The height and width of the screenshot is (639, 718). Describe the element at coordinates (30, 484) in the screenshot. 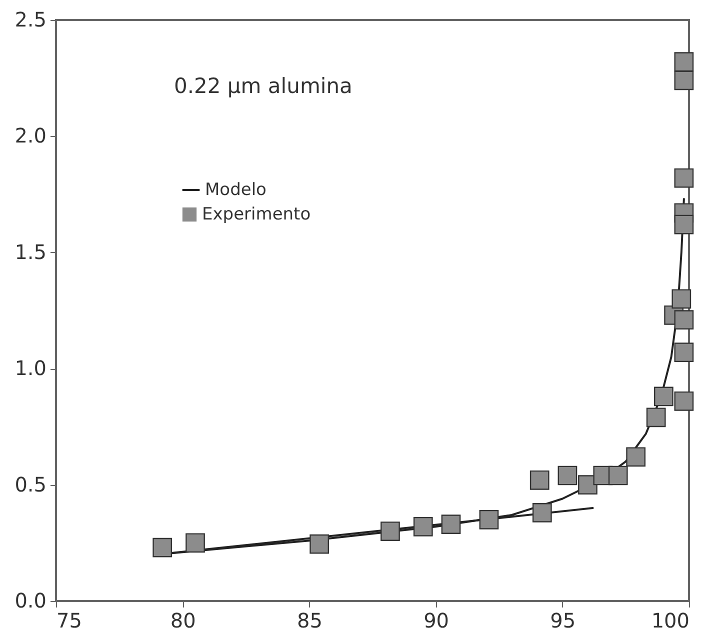

I see `y-tick-label: 0.5` at that location.